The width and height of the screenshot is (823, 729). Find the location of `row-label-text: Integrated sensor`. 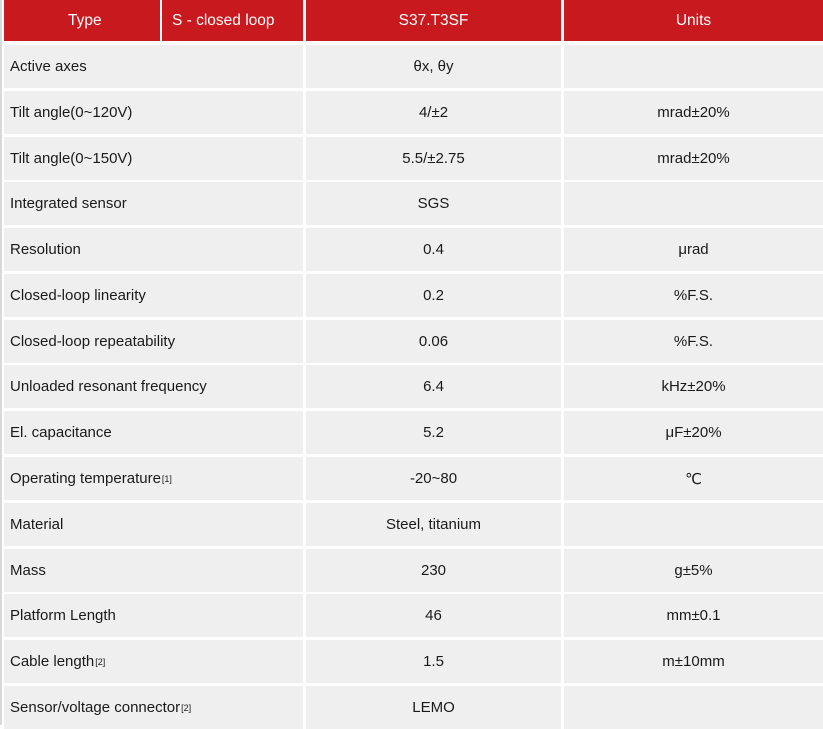

row-label-text: Integrated sensor is located at coordinates (68, 203).